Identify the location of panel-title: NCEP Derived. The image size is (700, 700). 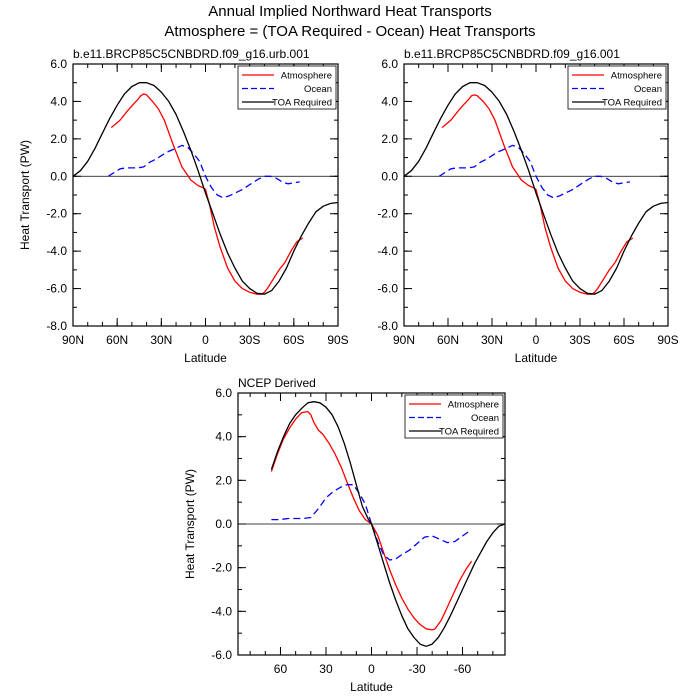
(277, 383).